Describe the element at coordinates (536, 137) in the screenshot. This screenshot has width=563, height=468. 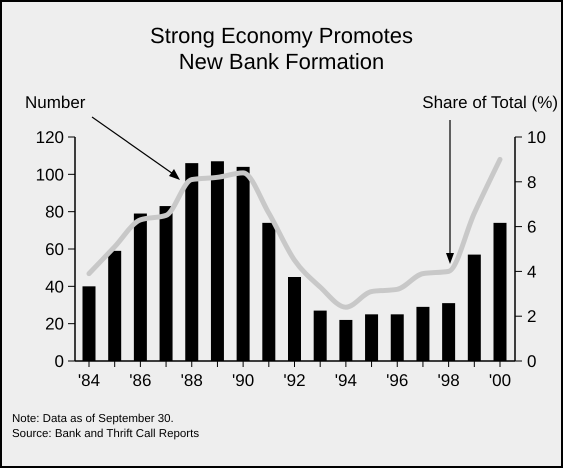
I see `y2-tick-label: 10` at that location.